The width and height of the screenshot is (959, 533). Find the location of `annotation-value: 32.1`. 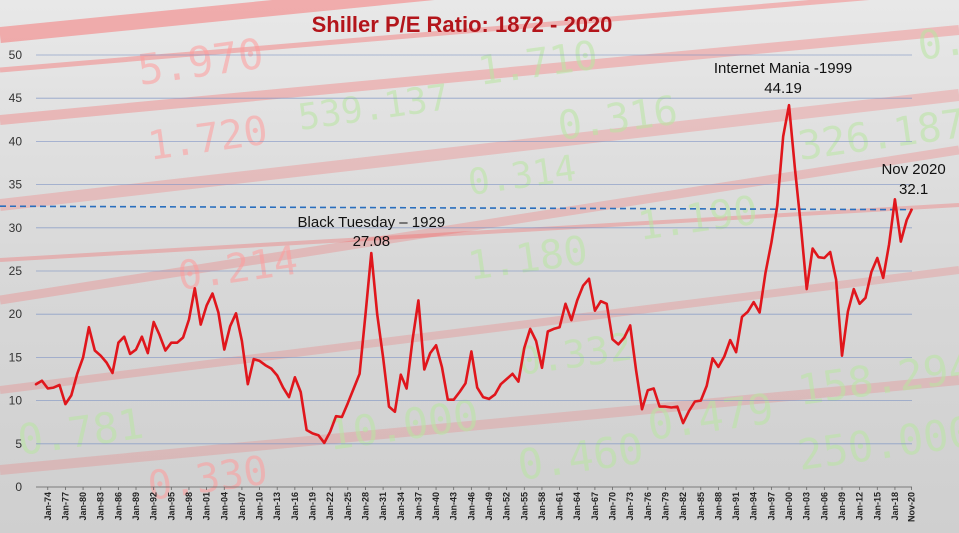

annotation-value: 32.1 is located at coordinates (913, 189).